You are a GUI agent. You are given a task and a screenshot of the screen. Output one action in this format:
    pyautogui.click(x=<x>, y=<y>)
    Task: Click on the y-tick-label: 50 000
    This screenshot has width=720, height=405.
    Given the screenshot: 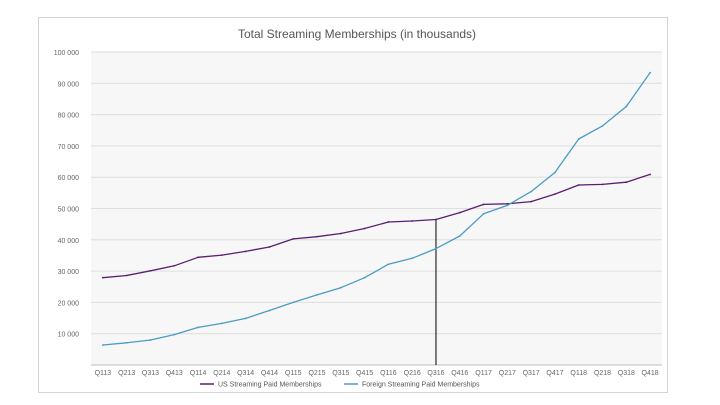 What is the action you would take?
    pyautogui.click(x=69, y=210)
    